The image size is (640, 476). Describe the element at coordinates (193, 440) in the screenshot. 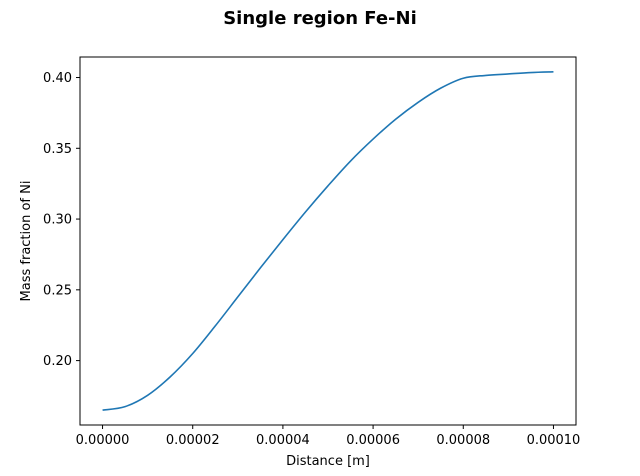

I see `x-tick-label: 0.00002` at that location.